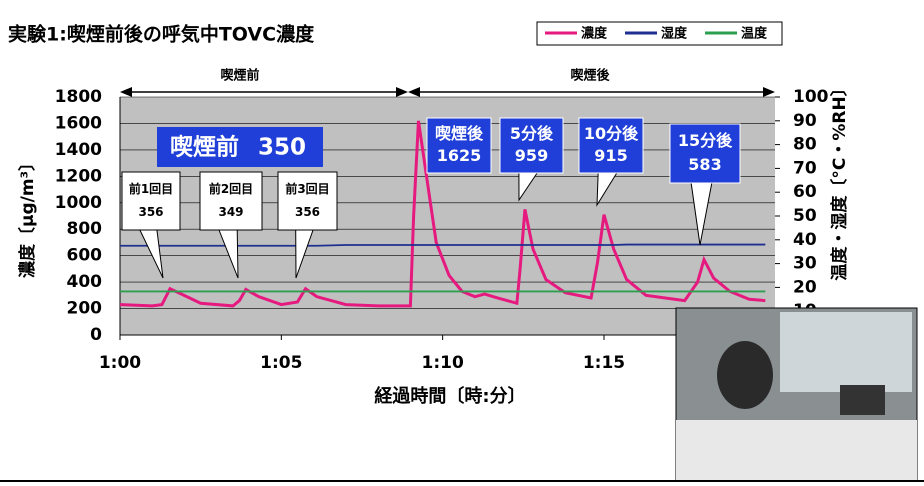 The width and height of the screenshot is (924, 486). I want to click on callout-label: 前3回目, so click(307, 188).